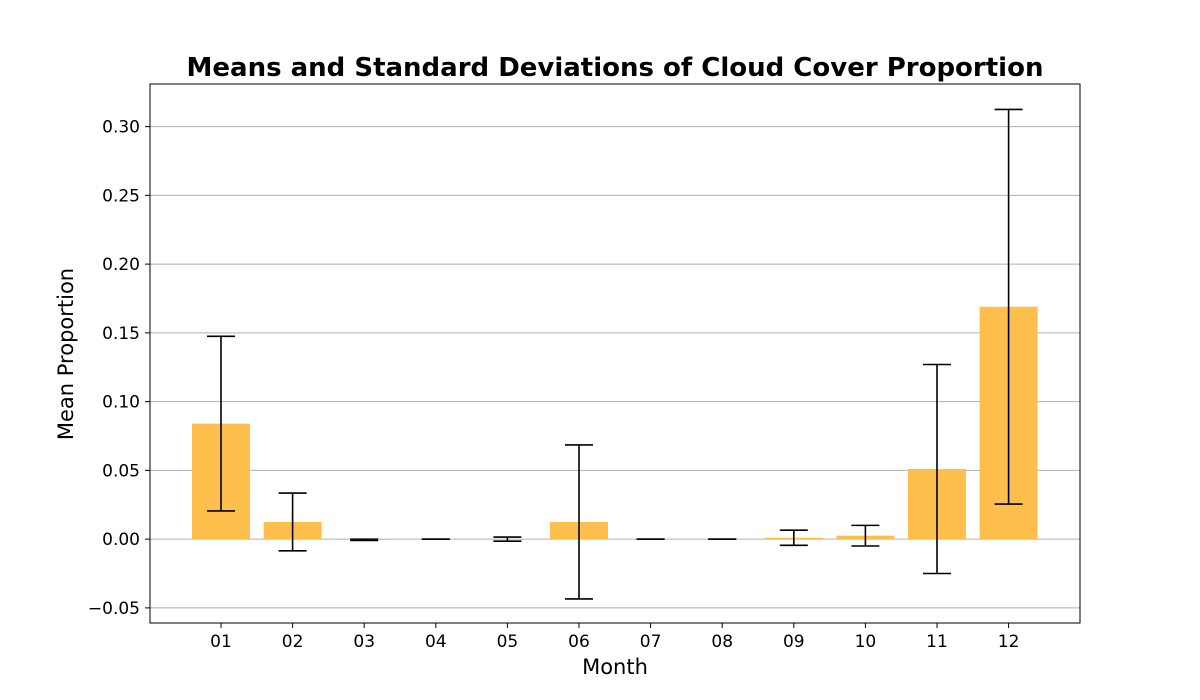  Describe the element at coordinates (121, 334) in the screenshot. I see `y-tick-label: 0.15` at that location.